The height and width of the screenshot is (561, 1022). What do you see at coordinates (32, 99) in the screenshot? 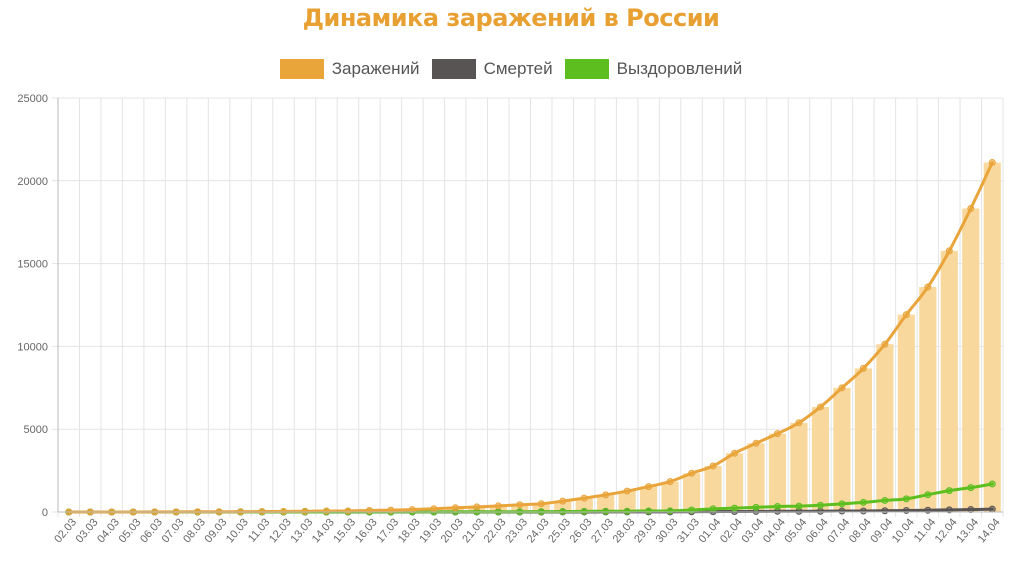
I see `y-tick-label: 25000` at bounding box center [32, 99].